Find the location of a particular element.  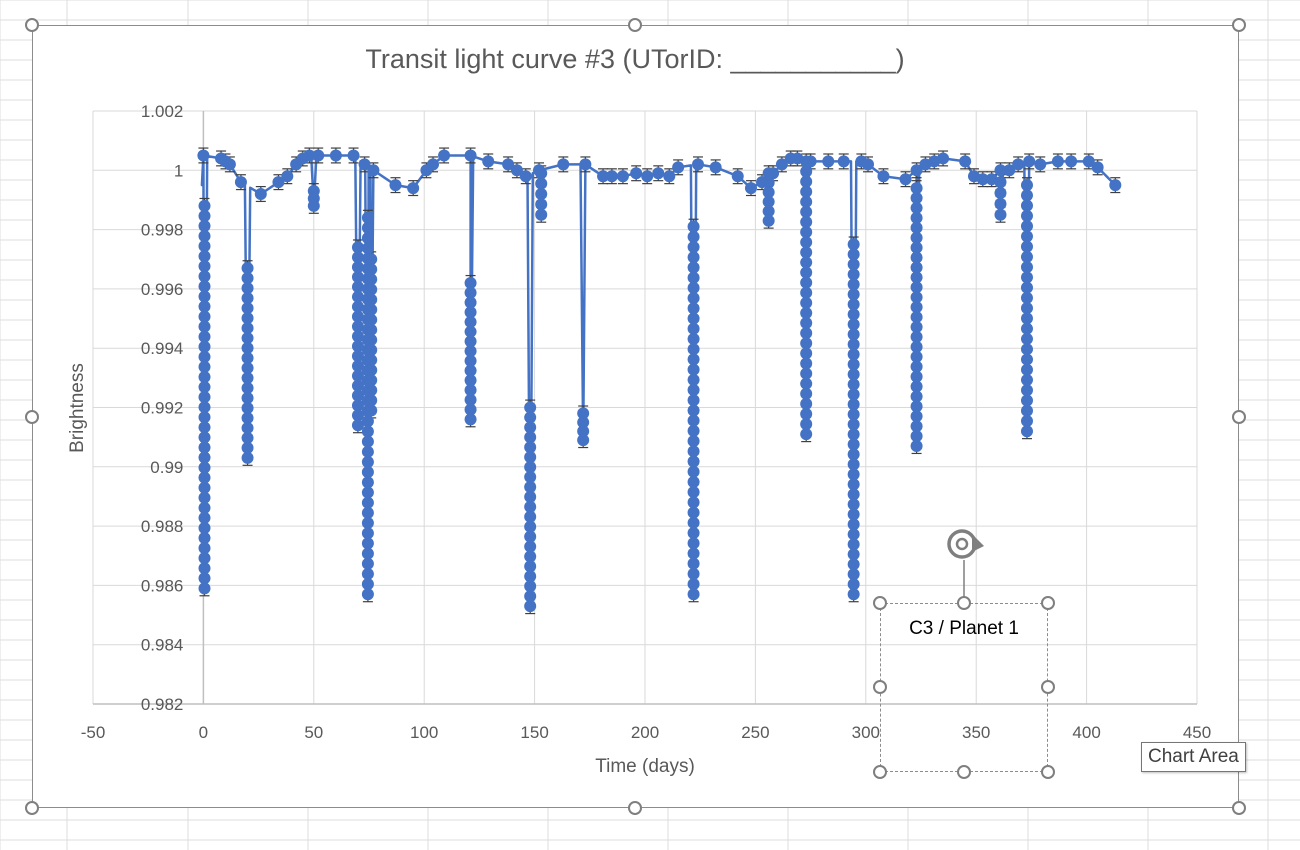

resize-handle-right is located at coordinates (1239, 417).